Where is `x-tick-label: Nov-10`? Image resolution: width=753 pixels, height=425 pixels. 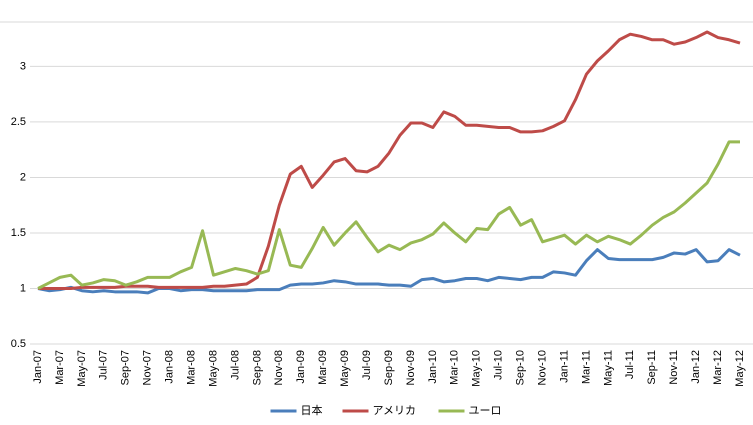
x-tick-label: Nov-10 is located at coordinates (542, 367).